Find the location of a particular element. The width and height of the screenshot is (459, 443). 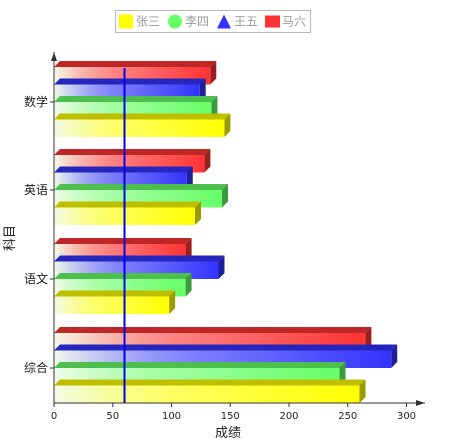

legend-label: 李四 is located at coordinates (197, 21).